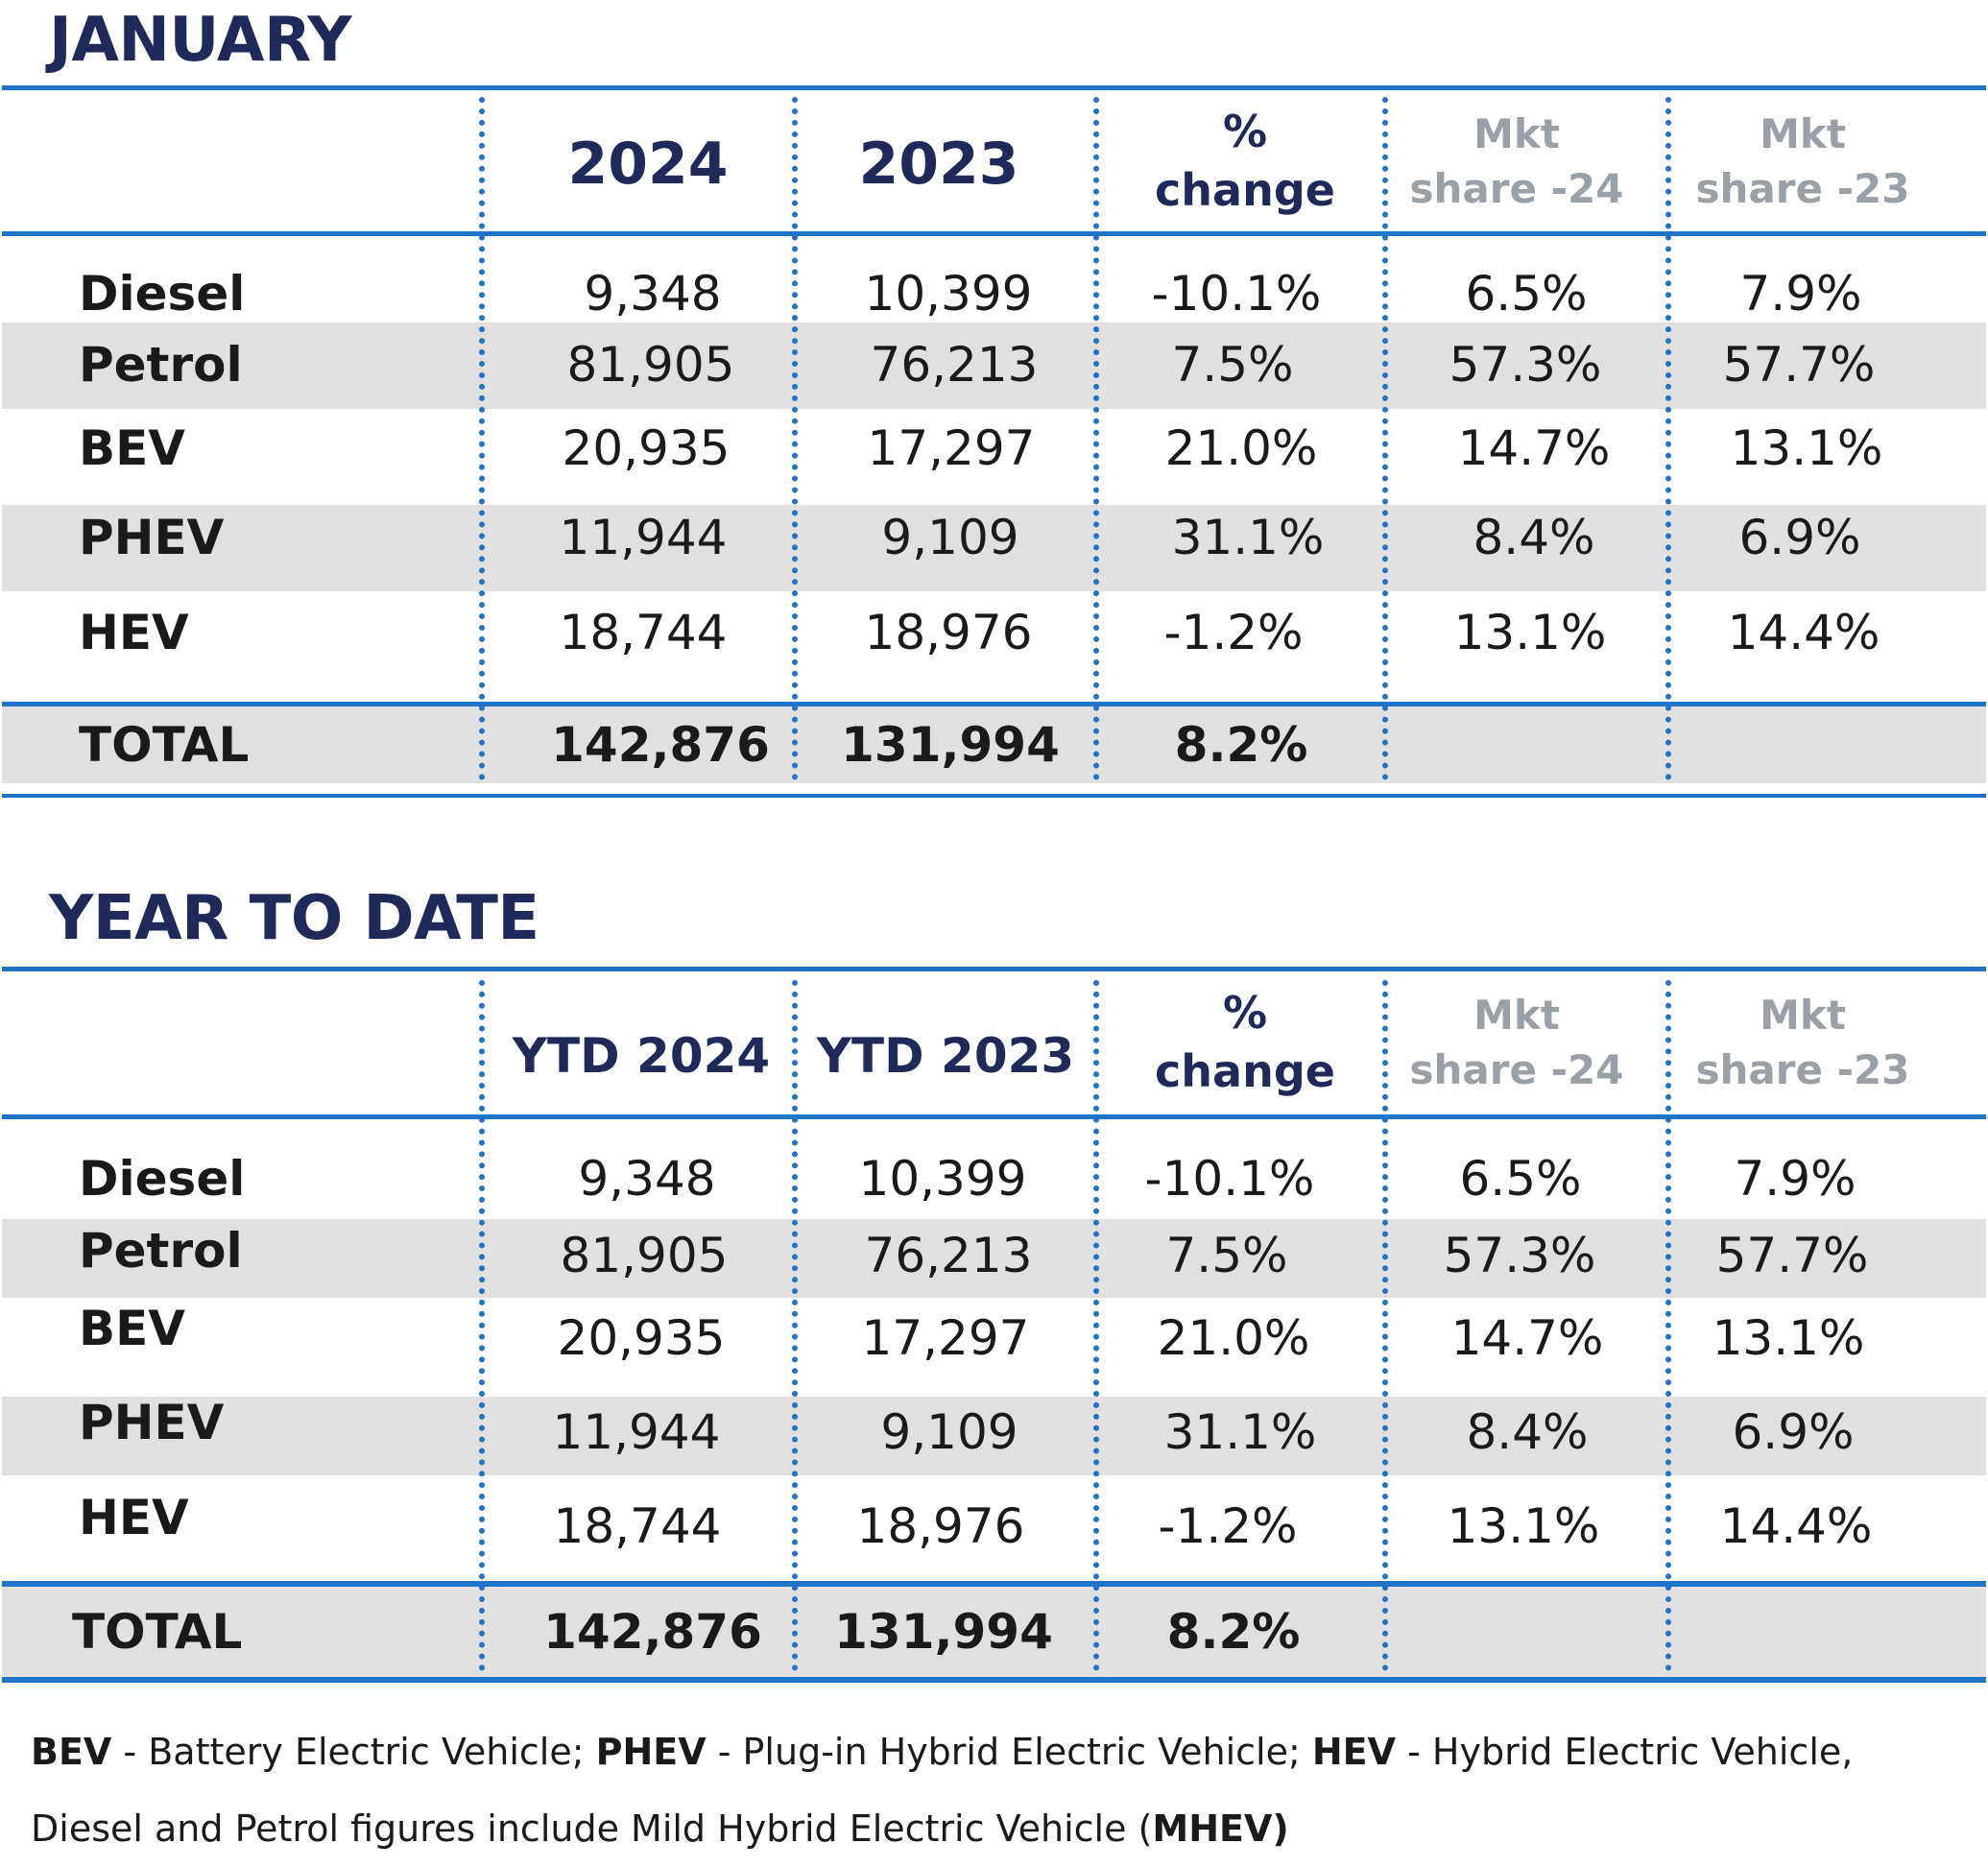  Describe the element at coordinates (1517, 161) in the screenshot. I see `header-mkt-share-24: Mkt share -24` at that location.